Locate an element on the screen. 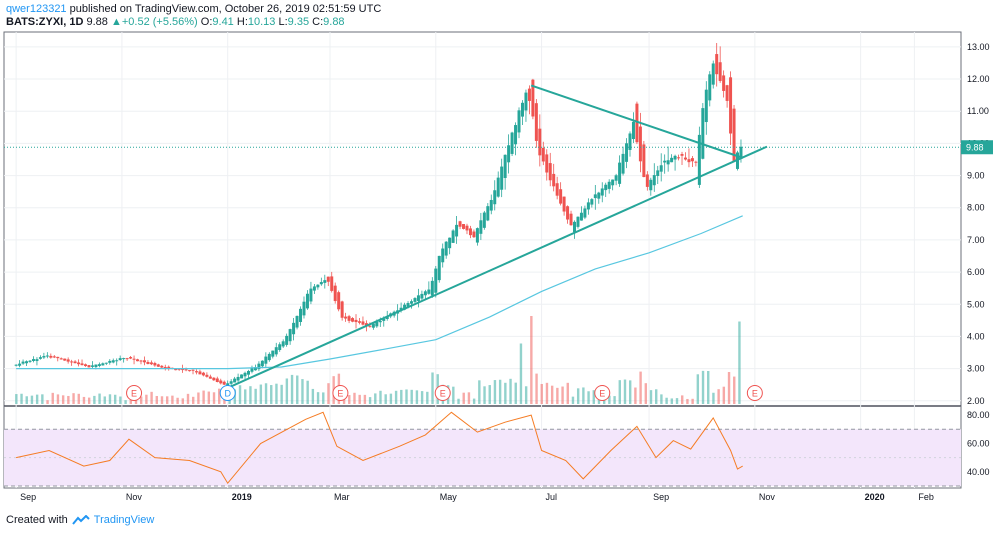 This screenshot has width=1000, height=533. high-value: 10.13 is located at coordinates (261, 22).